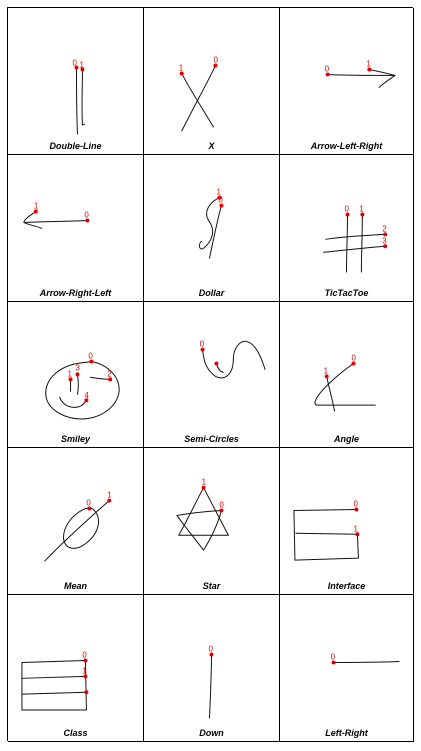 This screenshot has height=751, width=421. I want to click on gesture-label: Angle, so click(346, 439).